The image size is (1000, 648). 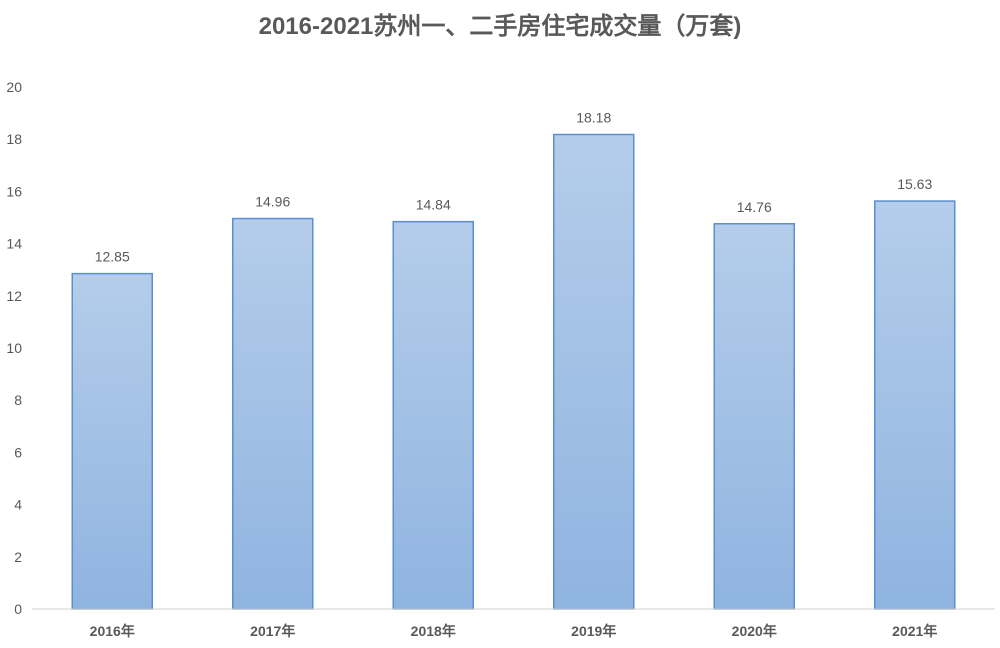 What do you see at coordinates (18, 400) in the screenshot?
I see `y-tick-label: 8` at bounding box center [18, 400].